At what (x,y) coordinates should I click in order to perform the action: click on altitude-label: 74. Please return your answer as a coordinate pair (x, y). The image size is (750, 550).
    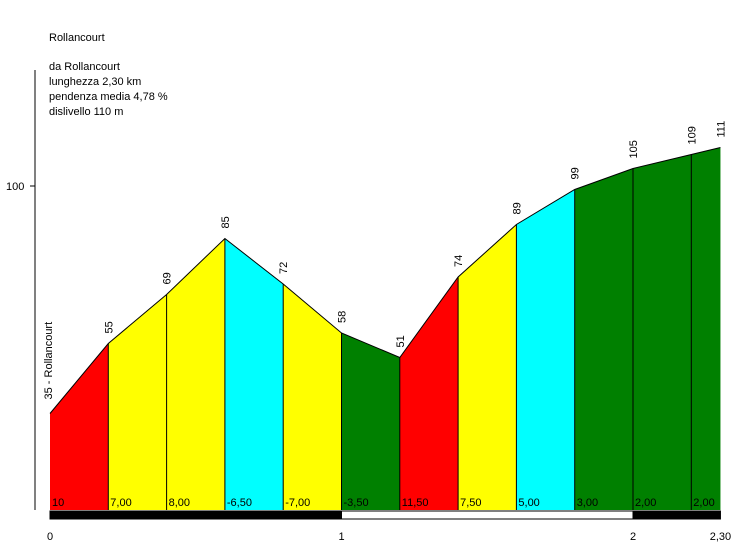
    Looking at the image, I should click on (459, 261).